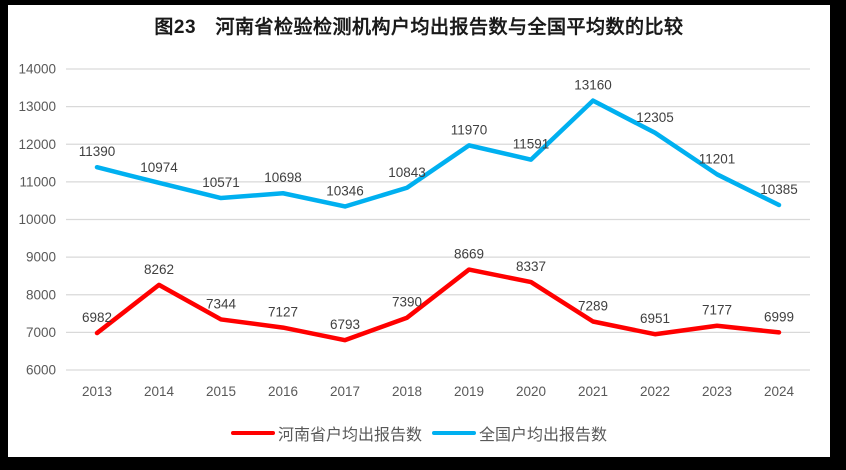 This screenshot has height=470, width=846. What do you see at coordinates (41, 332) in the screenshot?
I see `y-tick-label: 7000` at bounding box center [41, 332].